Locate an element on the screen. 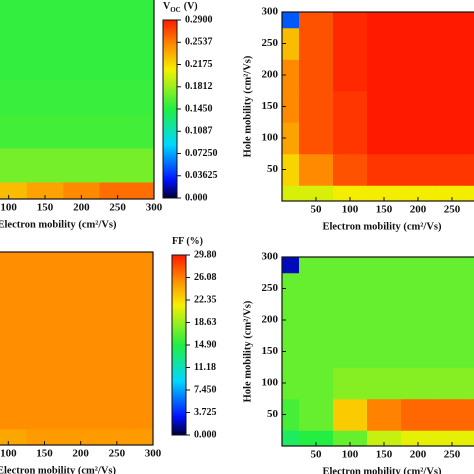  y-tick-label: 300 is located at coordinates (270, 12).